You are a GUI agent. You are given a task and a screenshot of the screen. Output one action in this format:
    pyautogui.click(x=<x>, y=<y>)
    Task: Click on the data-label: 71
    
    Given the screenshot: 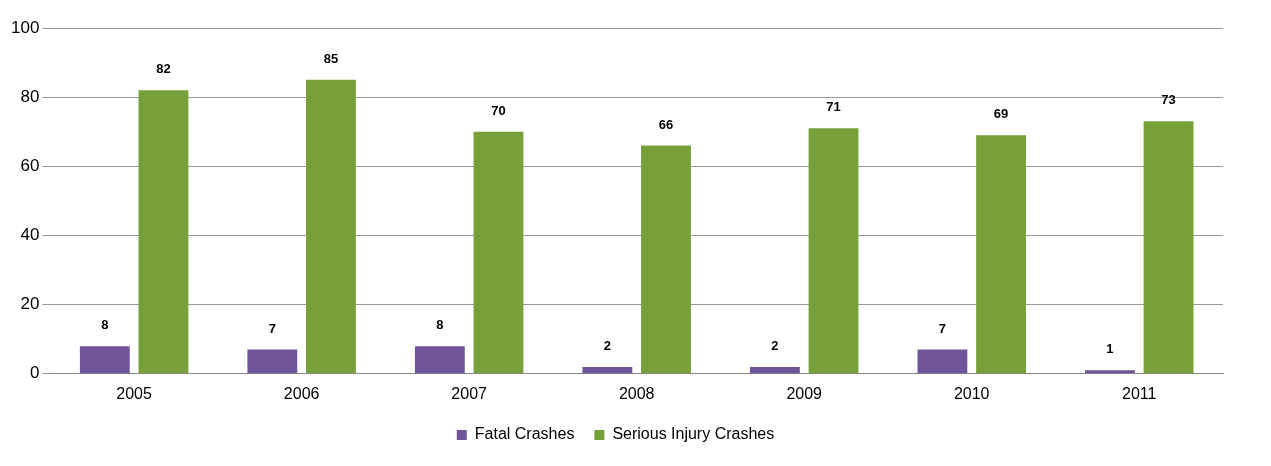 What is the action you would take?
    pyautogui.click(x=833, y=107)
    